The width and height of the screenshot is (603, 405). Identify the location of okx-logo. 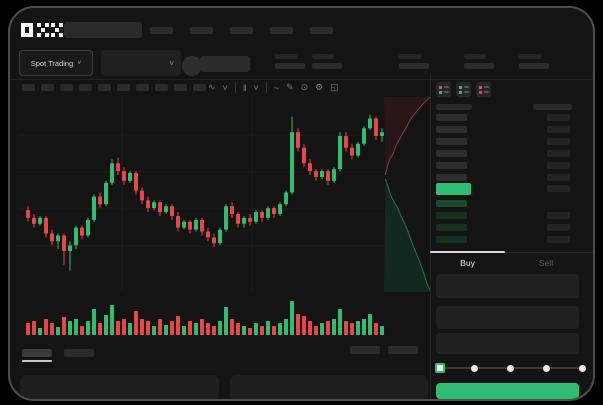
(42, 30).